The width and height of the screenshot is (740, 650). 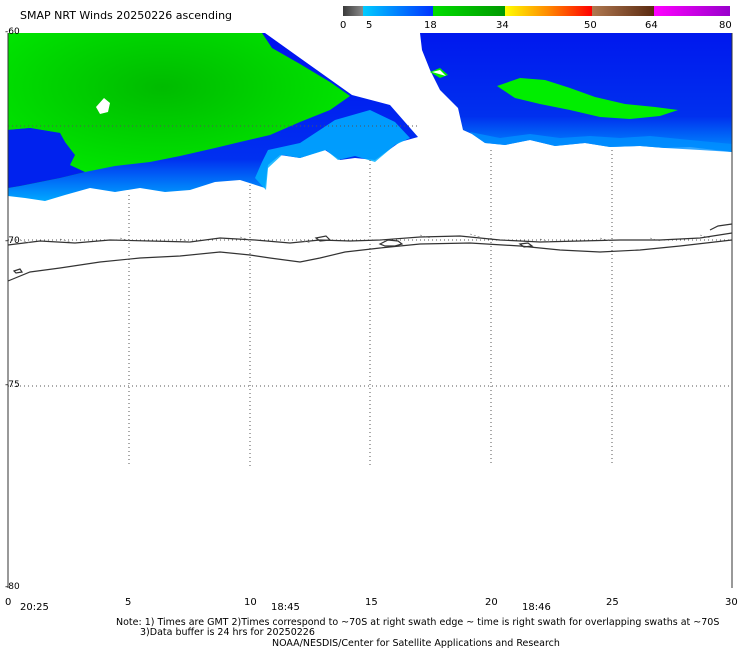 I want to click on lat-label-75: -75, so click(x=12, y=385).